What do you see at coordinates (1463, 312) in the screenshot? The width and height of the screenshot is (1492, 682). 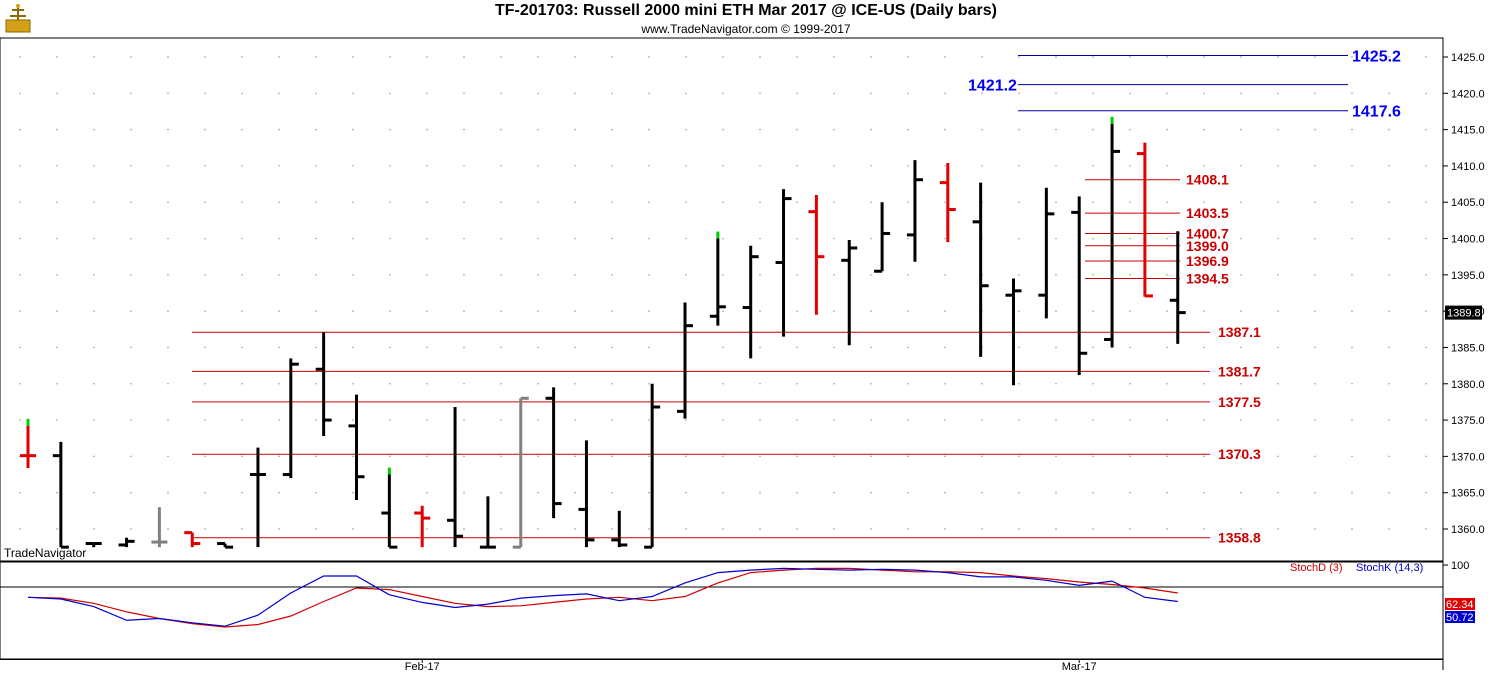 I see `last-price-badge` at bounding box center [1463, 312].